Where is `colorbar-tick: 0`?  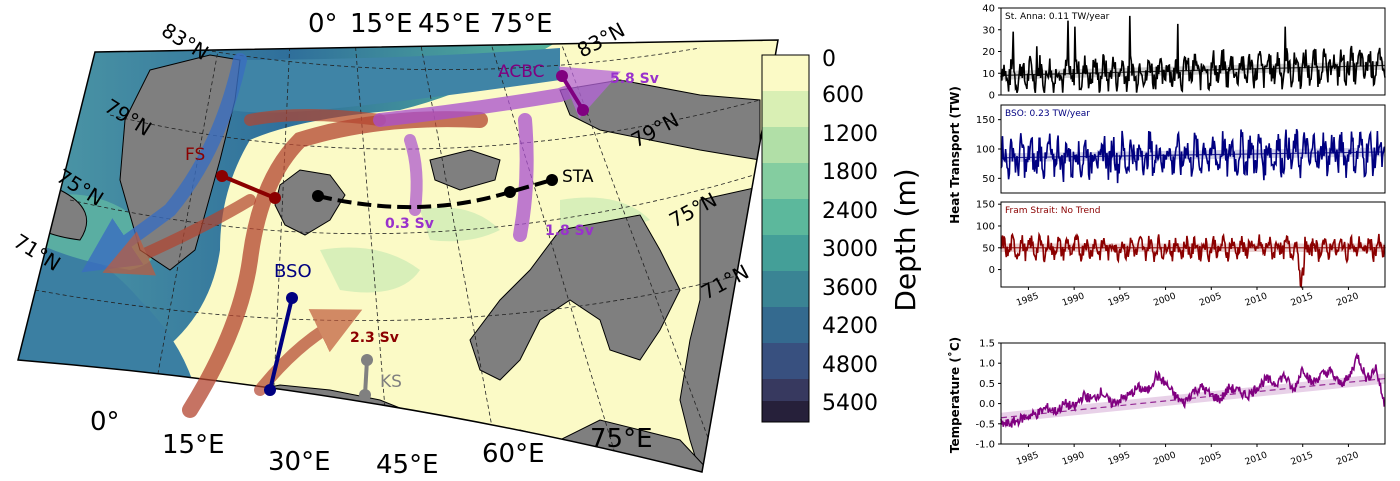
colorbar-tick: 0 is located at coordinates (829, 59).